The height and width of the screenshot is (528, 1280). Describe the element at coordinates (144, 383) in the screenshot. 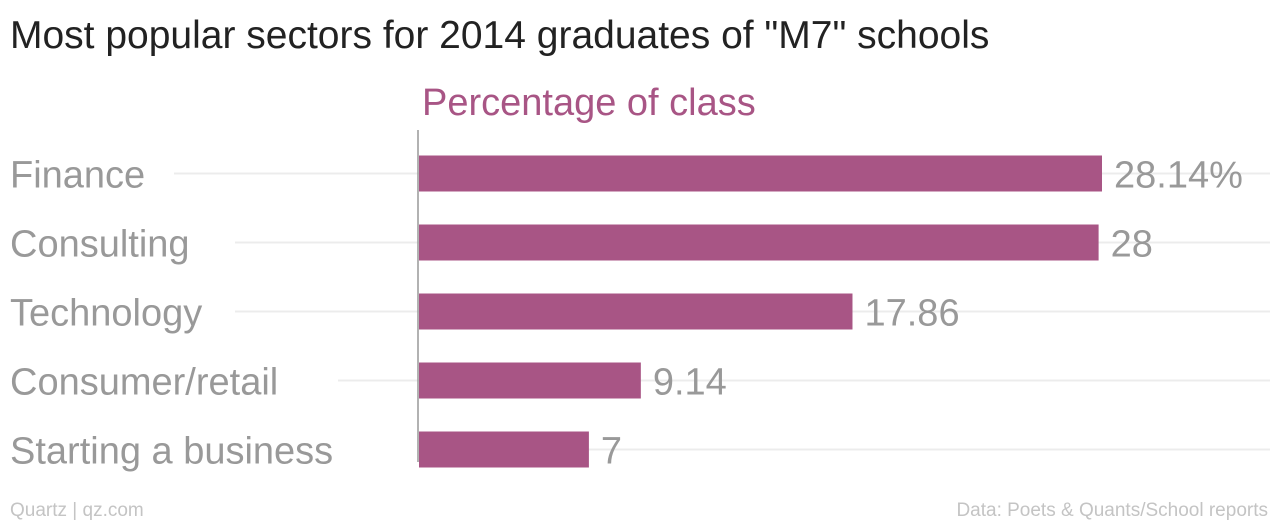

I see `category-label: Consumer/retail` at that location.